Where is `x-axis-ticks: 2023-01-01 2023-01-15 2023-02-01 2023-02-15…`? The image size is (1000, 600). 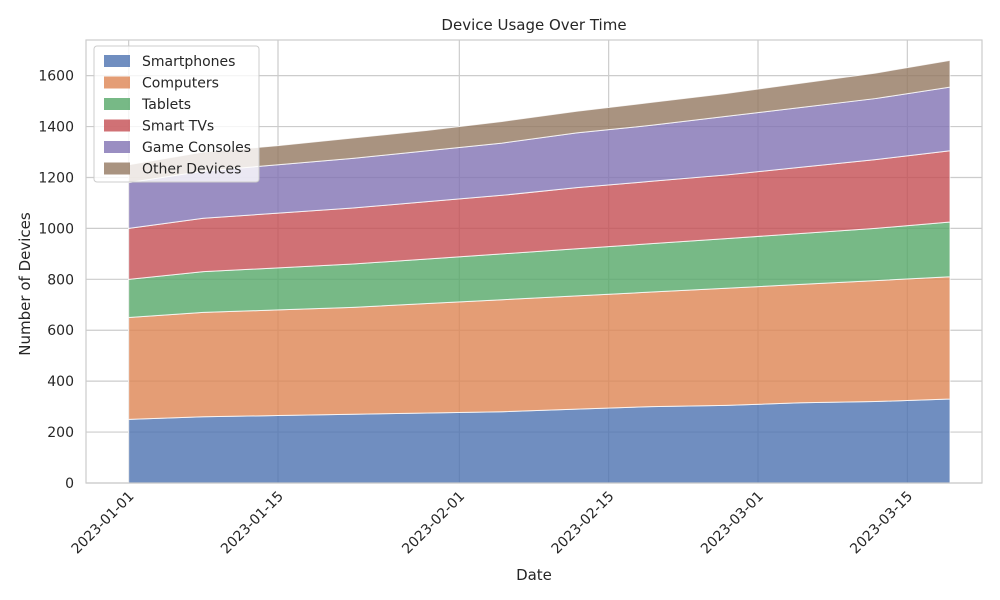
x-axis-ticks: 2023-01-01 2023-01-15 2023-02-01 2023-02-15… is located at coordinates (493, 523).